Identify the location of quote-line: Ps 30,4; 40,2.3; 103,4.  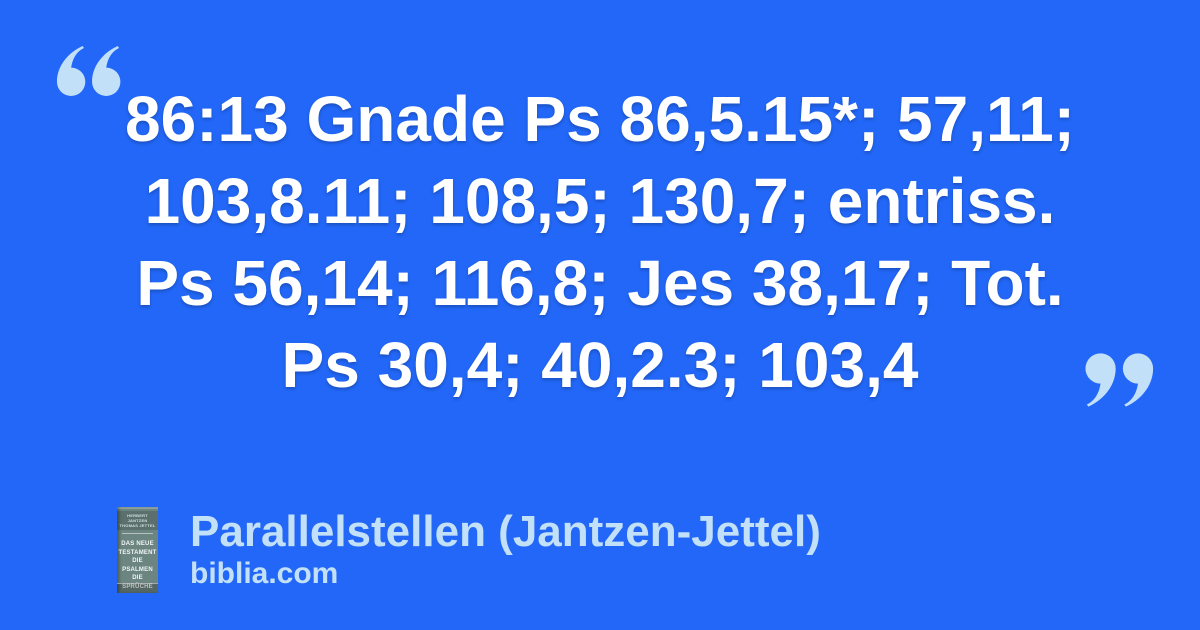
(600, 365).